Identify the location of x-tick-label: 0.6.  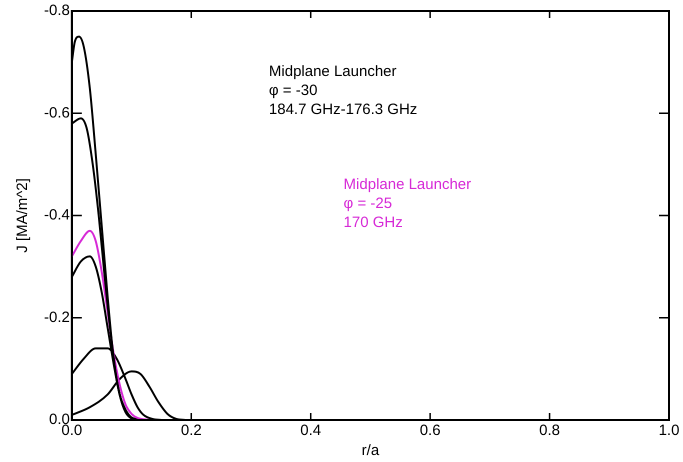
(430, 431).